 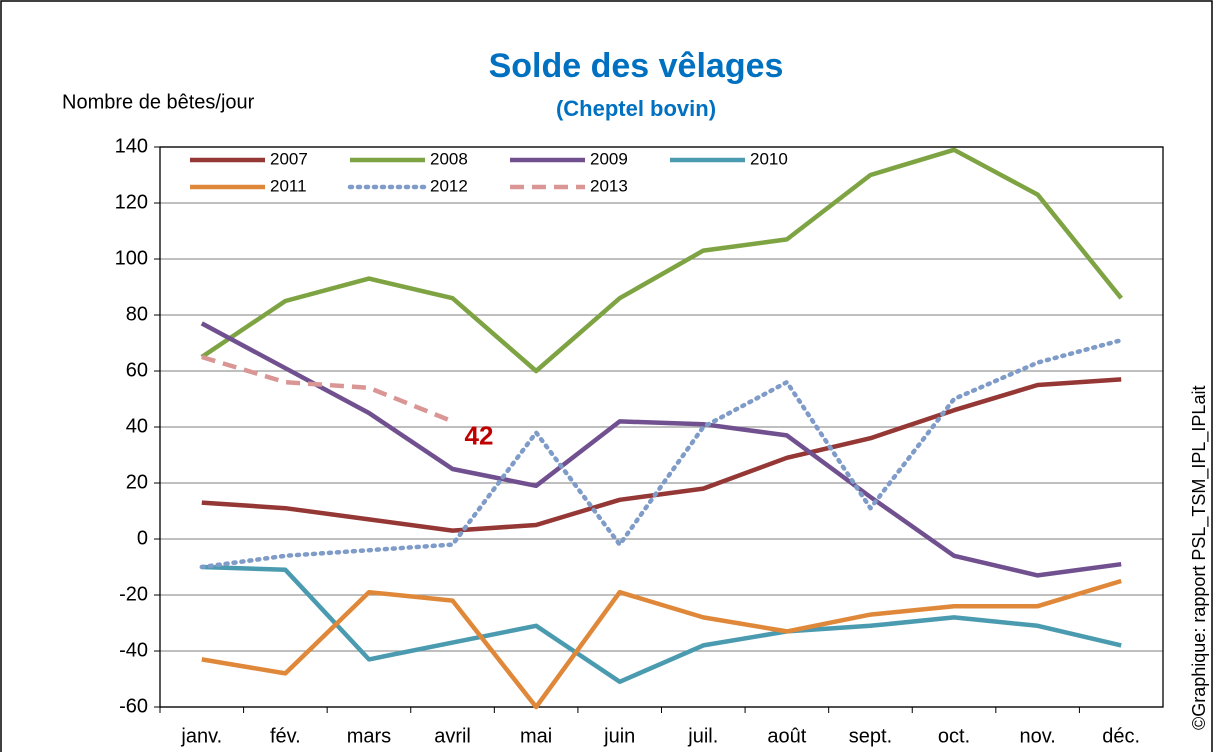 What do you see at coordinates (1121, 736) in the screenshot?
I see `x-tick-label: déc.` at bounding box center [1121, 736].